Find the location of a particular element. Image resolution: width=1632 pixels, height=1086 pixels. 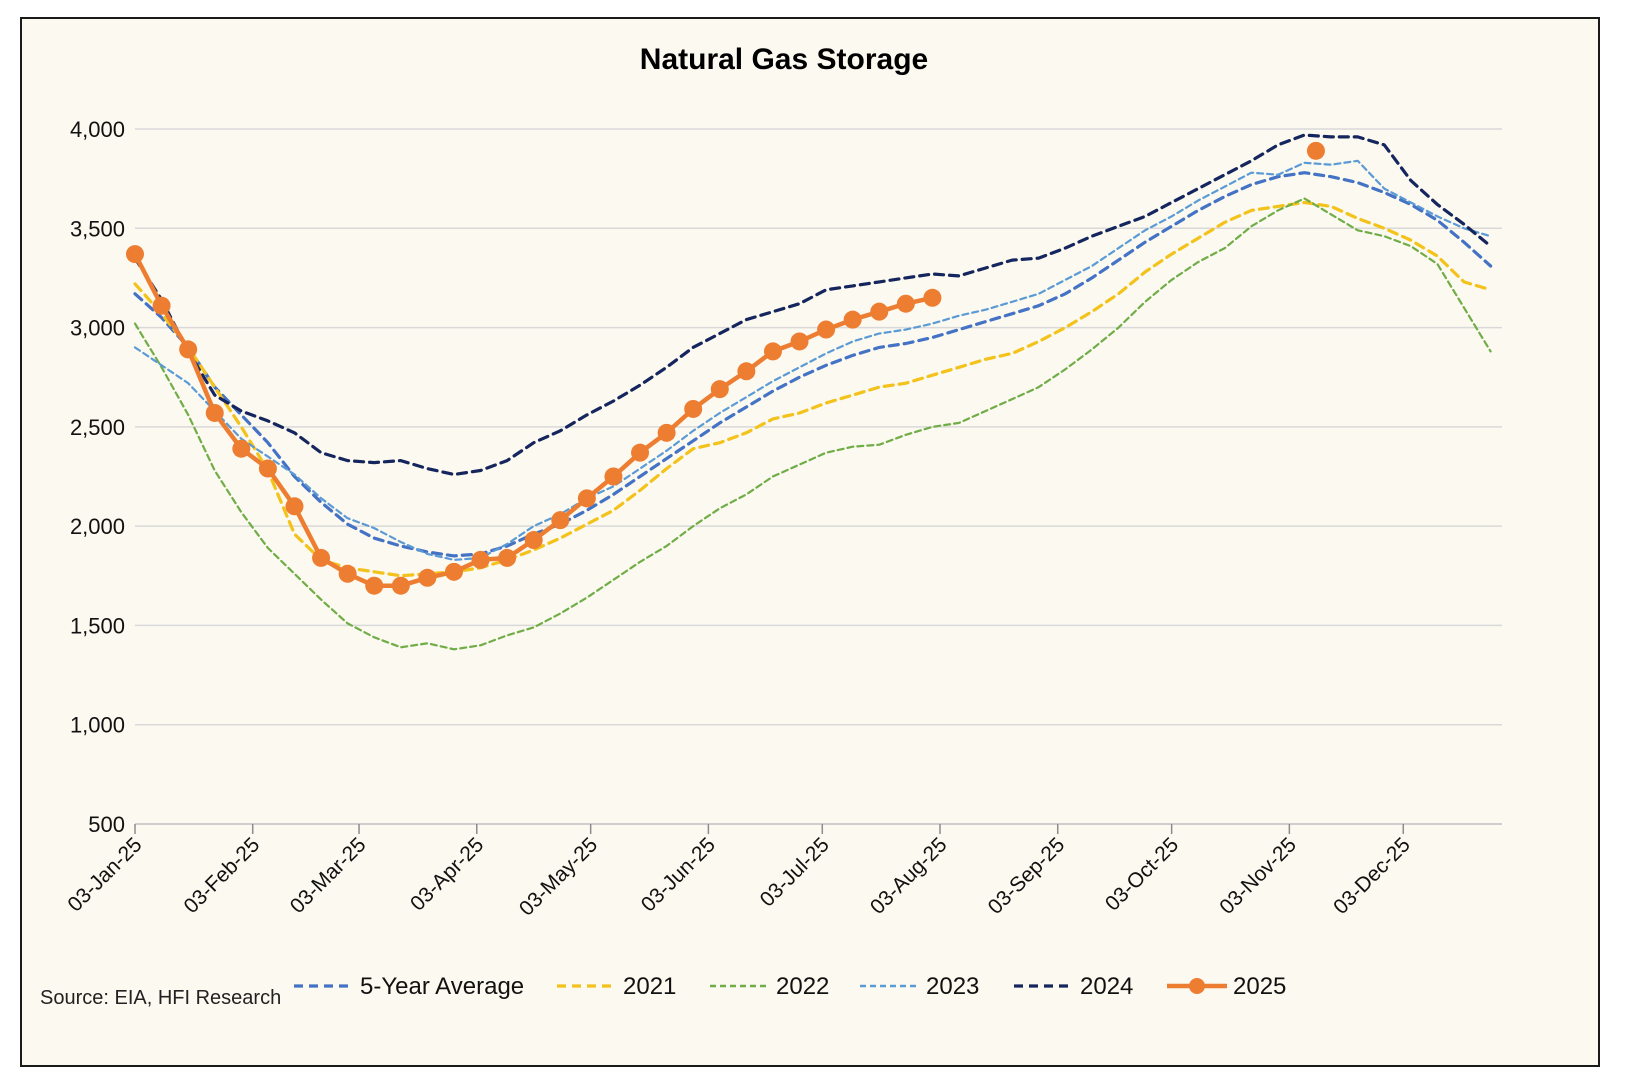

x-tick-label: 03-Jan-25 is located at coordinates (104, 874).